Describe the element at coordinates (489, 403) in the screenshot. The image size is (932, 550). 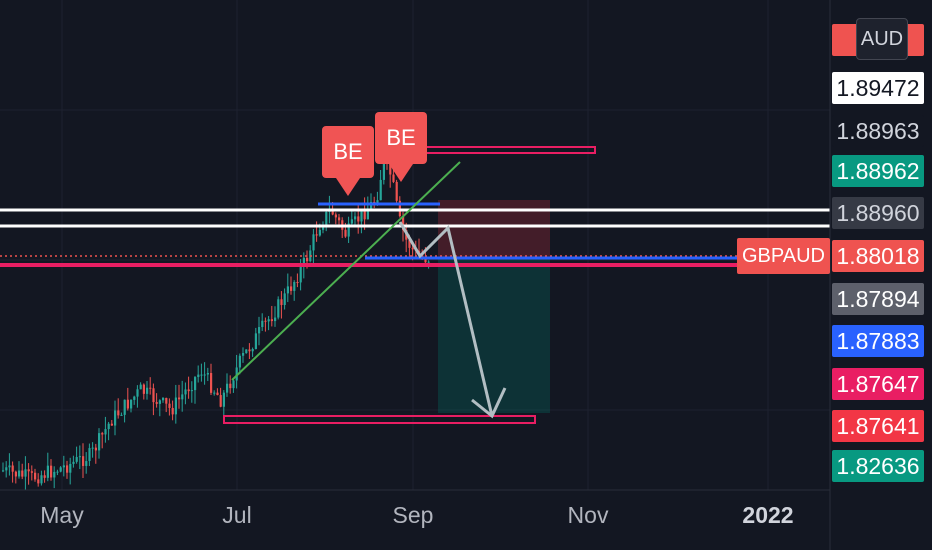
I see `projection-arrowhead` at that location.